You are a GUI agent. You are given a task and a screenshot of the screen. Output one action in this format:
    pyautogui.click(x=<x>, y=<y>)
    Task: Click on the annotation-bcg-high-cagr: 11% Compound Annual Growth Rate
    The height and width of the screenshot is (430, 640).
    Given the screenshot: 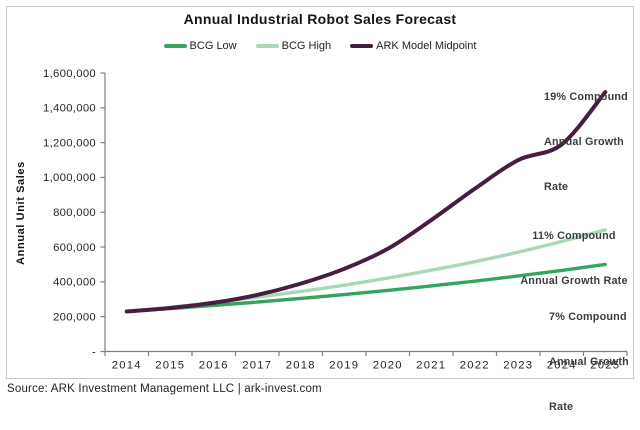 What is the action you would take?
    pyautogui.click(x=574, y=251)
    